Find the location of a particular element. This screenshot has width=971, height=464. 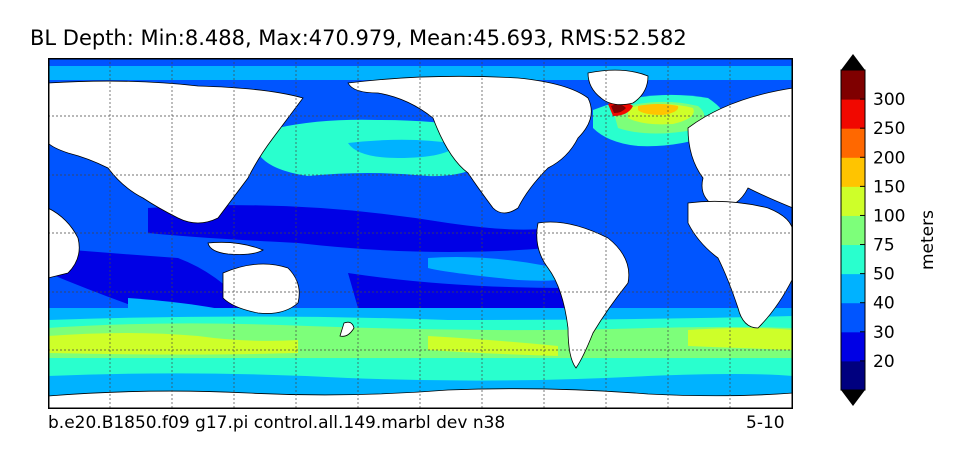

colorbar-extend-max is located at coordinates (853, 62).